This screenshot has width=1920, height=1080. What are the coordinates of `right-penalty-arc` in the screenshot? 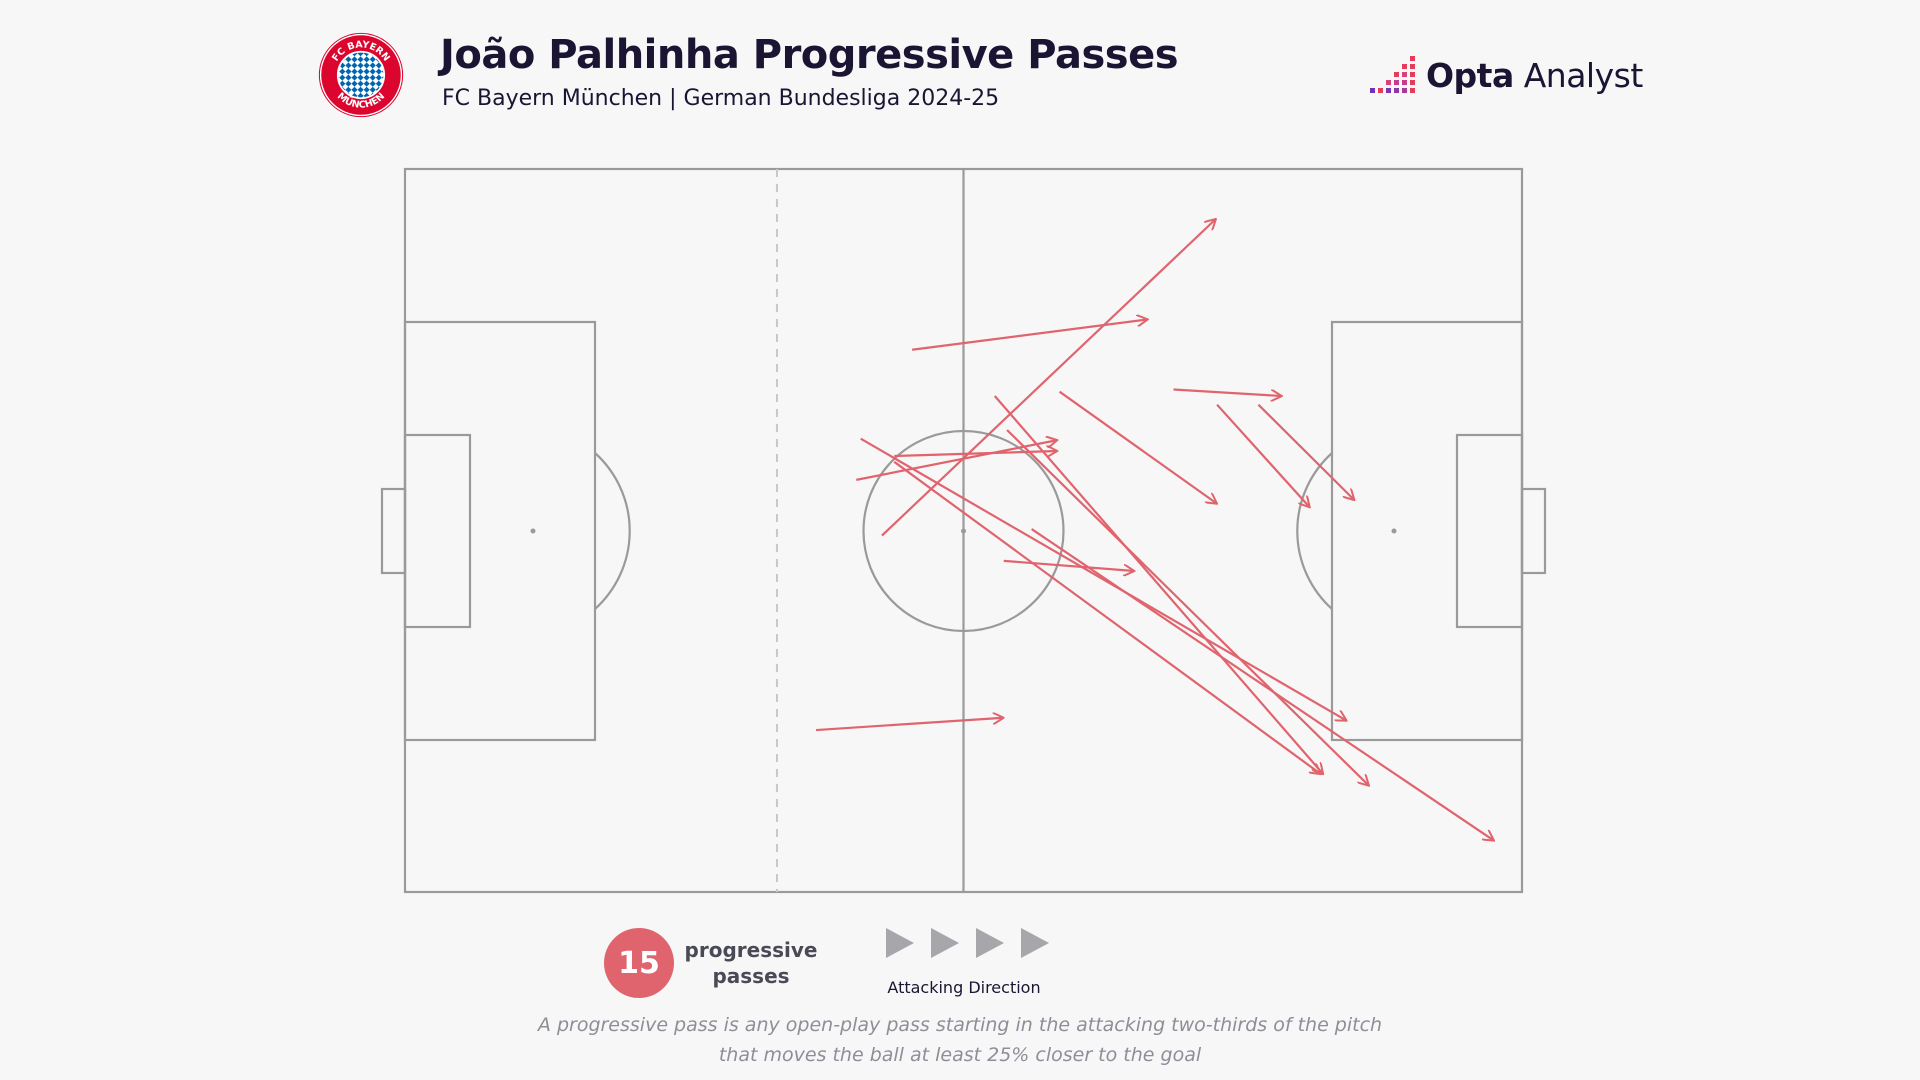 It's located at (1314, 531).